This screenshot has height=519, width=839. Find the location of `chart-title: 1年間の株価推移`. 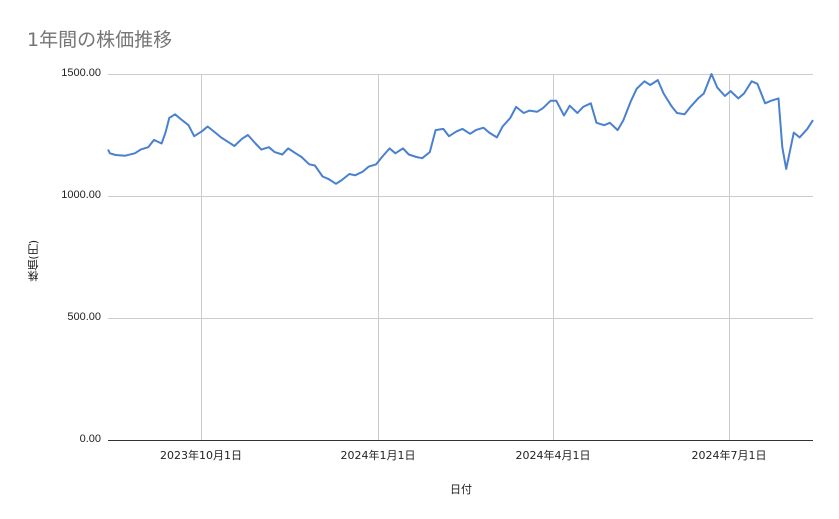

chart-title: 1年間の株価推移 is located at coordinates (100, 40).